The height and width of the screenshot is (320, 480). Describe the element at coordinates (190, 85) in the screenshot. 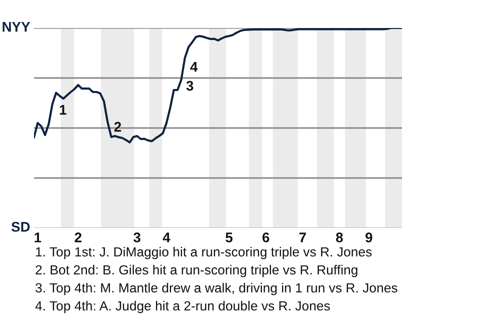

I see `annotation: 3` at that location.